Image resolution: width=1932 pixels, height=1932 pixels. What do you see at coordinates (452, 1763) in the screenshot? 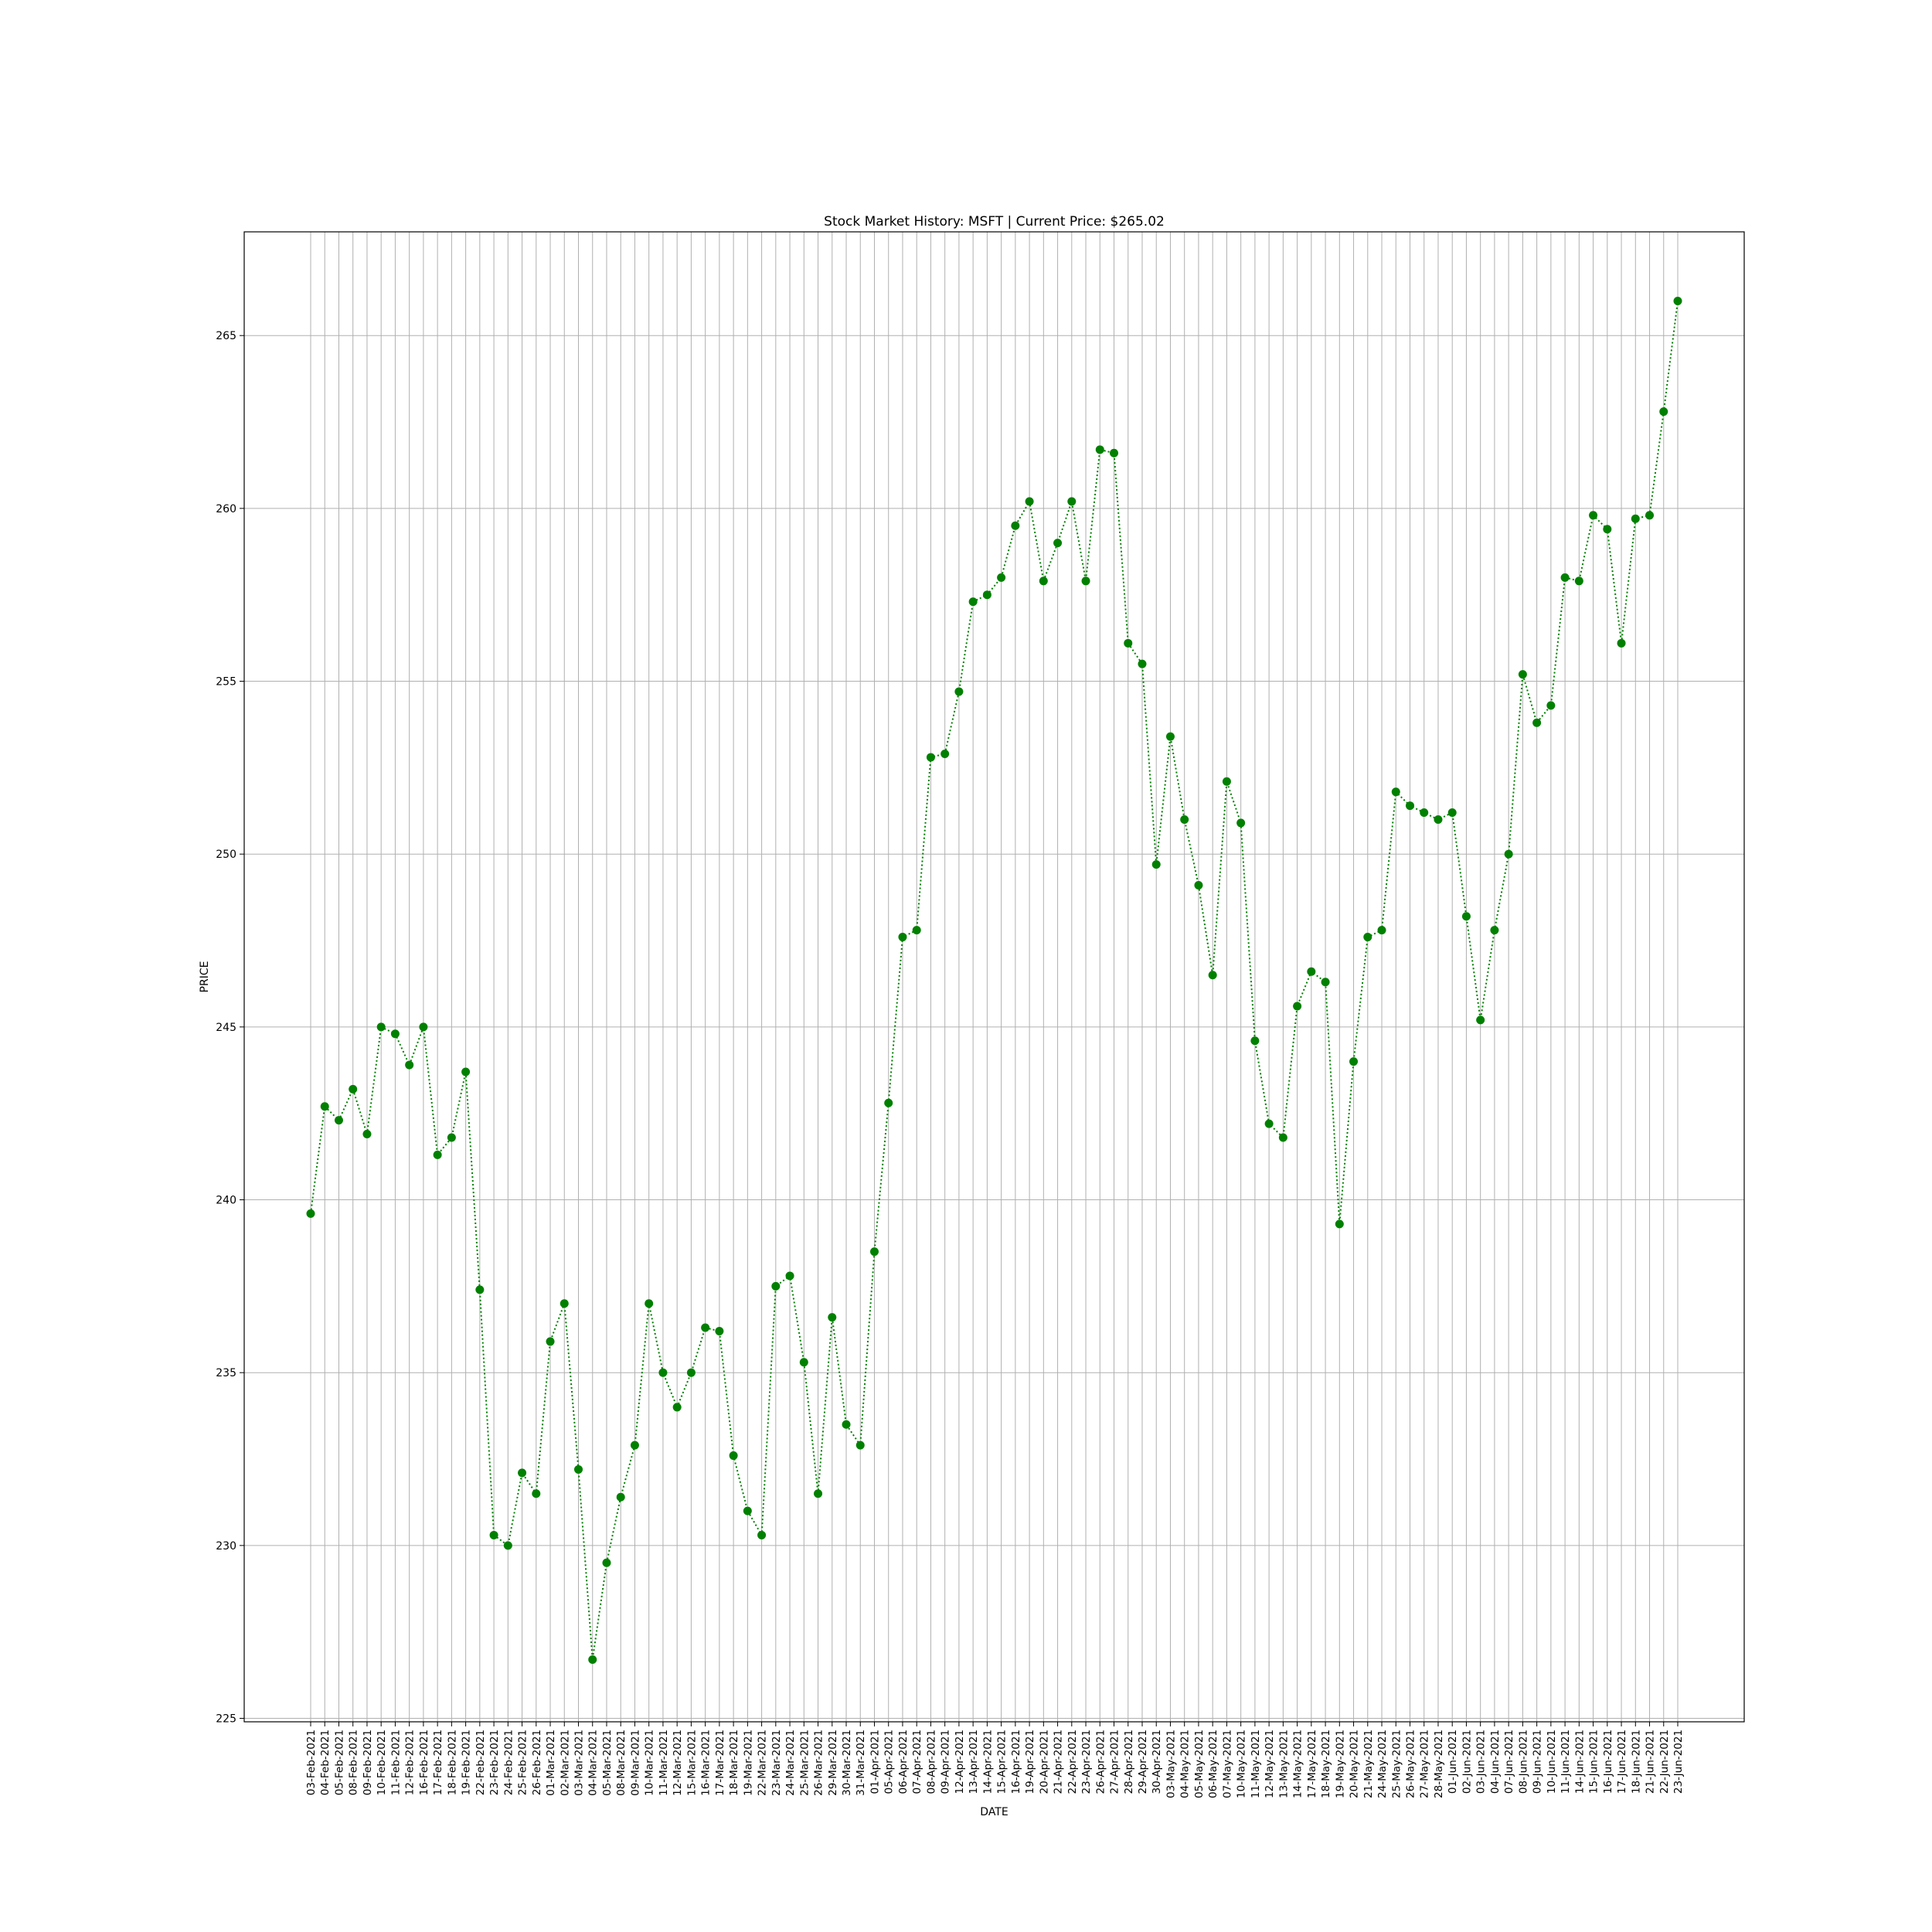
I see `x-tick-label: 18-Feb-2021` at bounding box center [452, 1763].